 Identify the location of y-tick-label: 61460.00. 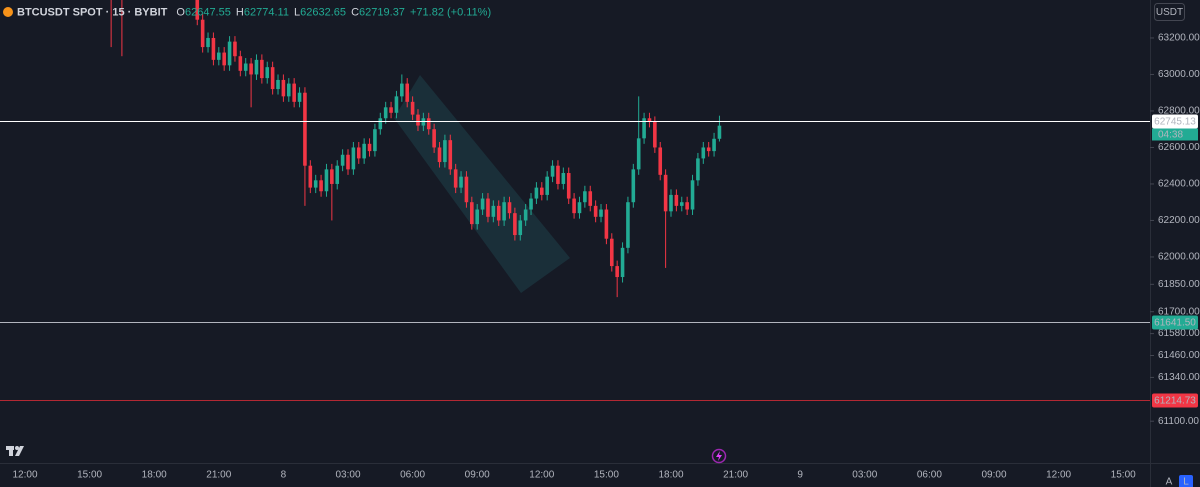
(1179, 355).